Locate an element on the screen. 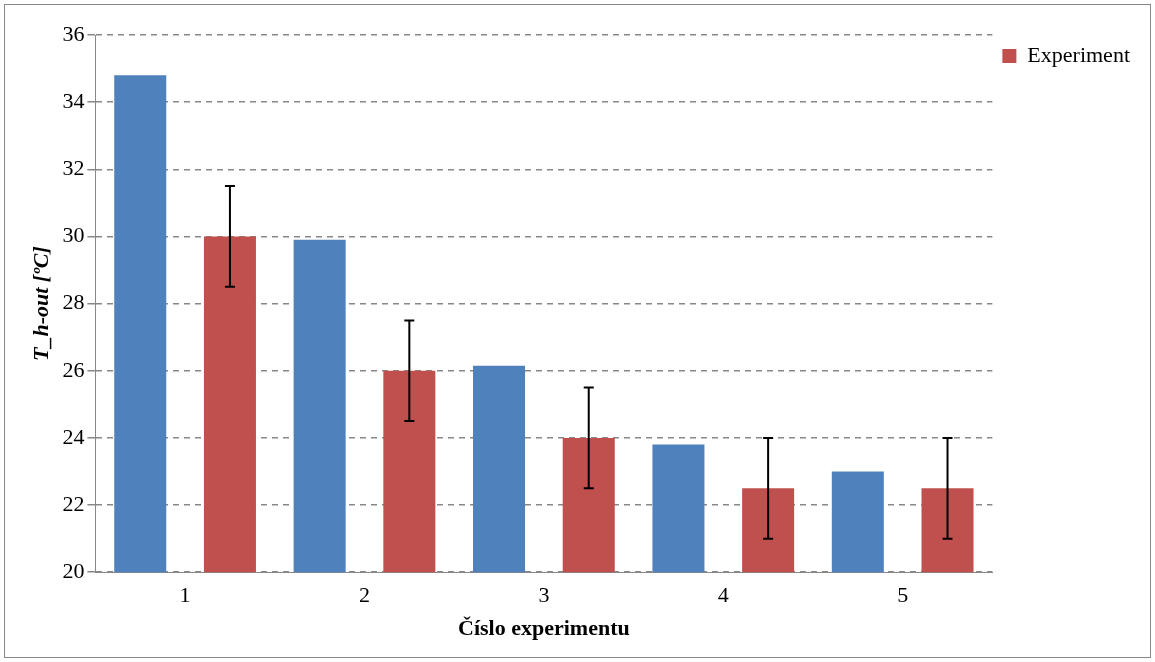 Image resolution: width=1155 pixels, height=662 pixels. x-tick-label: 3 is located at coordinates (544, 595).